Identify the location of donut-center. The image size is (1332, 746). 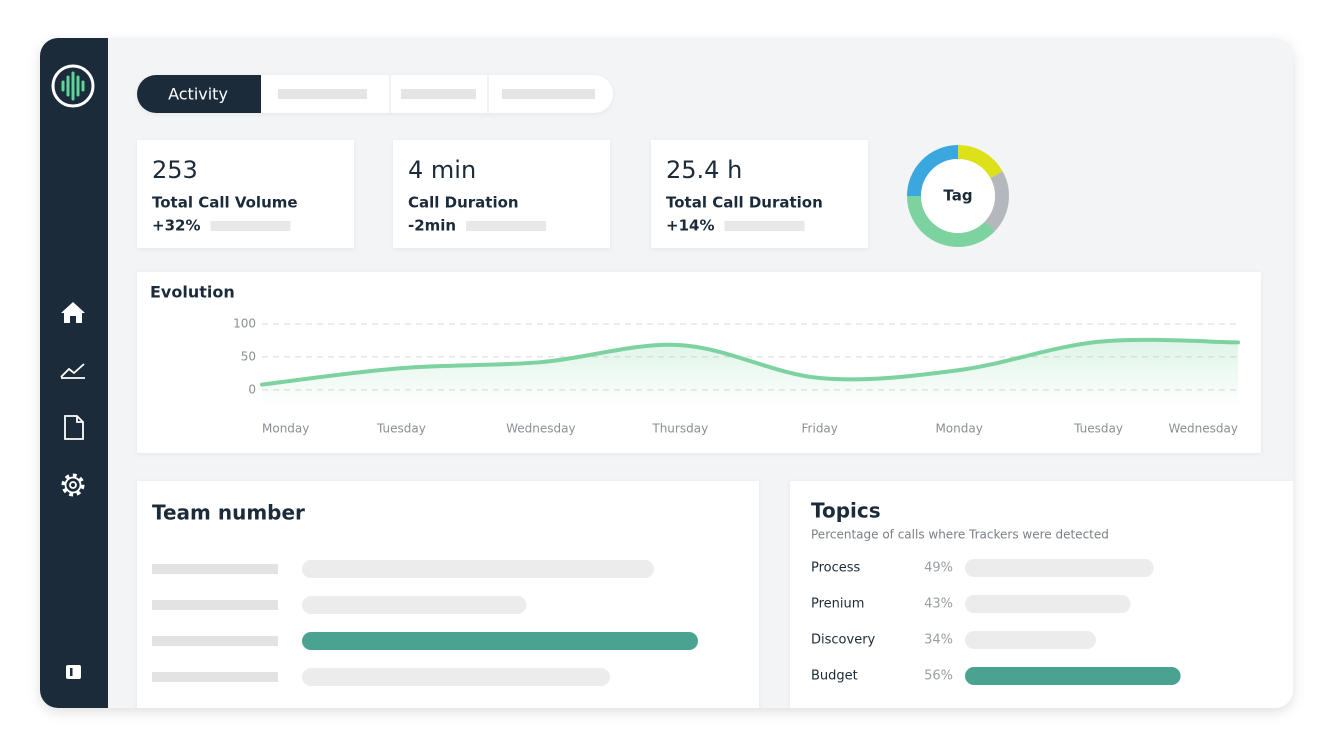
(958, 196).